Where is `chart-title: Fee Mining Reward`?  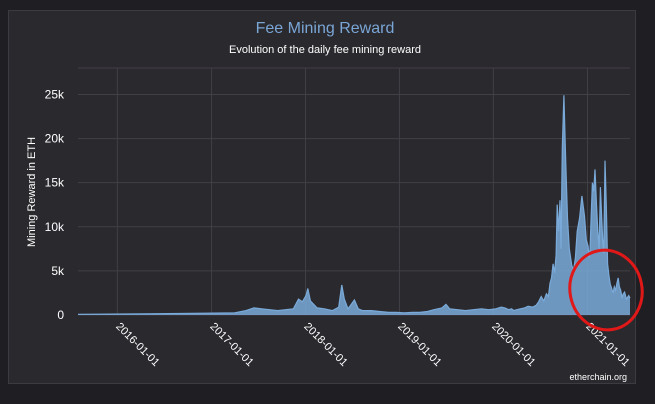
chart-title: Fee Mining Reward is located at coordinates (325, 28).